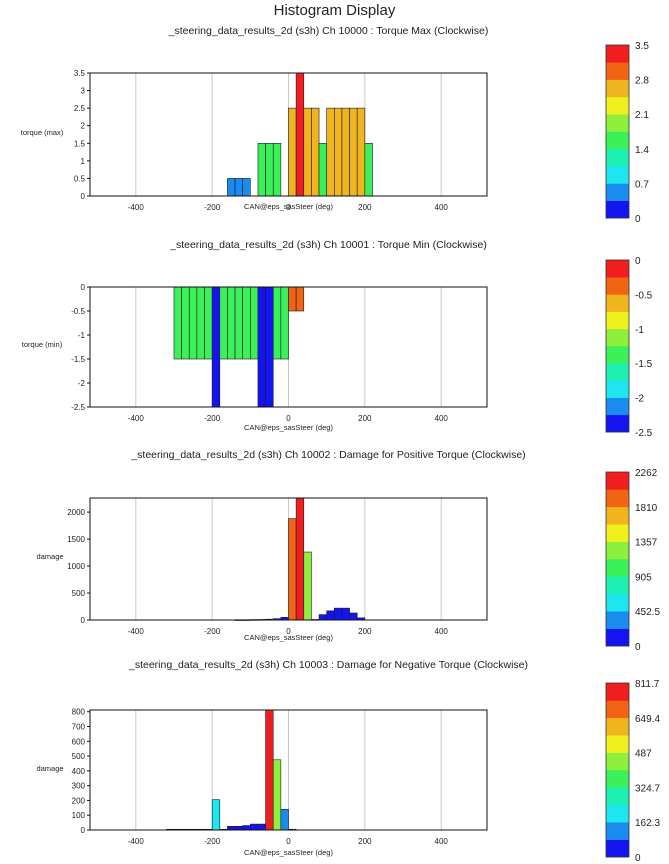 Image resolution: width=669 pixels, height=864 pixels. What do you see at coordinates (80, 73) in the screenshot?
I see `y-tick-label: 3.5` at bounding box center [80, 73].